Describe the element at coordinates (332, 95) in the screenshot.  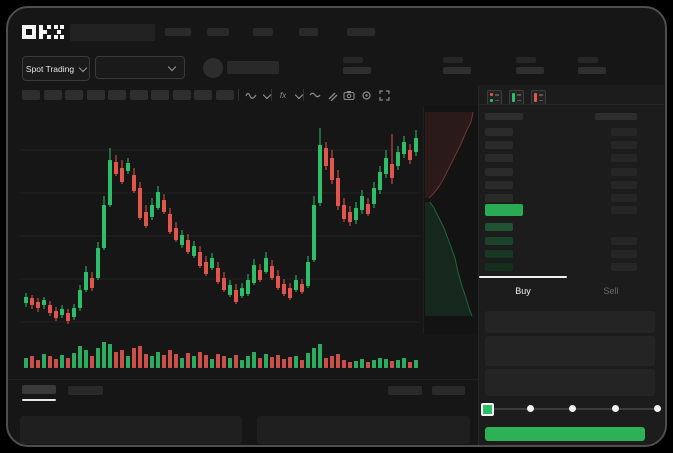
I see `draw-tool-icon` at that location.